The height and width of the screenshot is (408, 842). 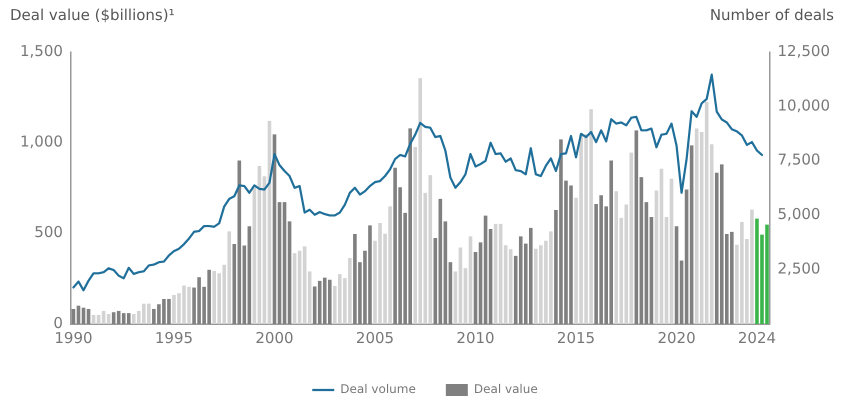 I want to click on y2-tick-label: 12,500, so click(x=804, y=51).